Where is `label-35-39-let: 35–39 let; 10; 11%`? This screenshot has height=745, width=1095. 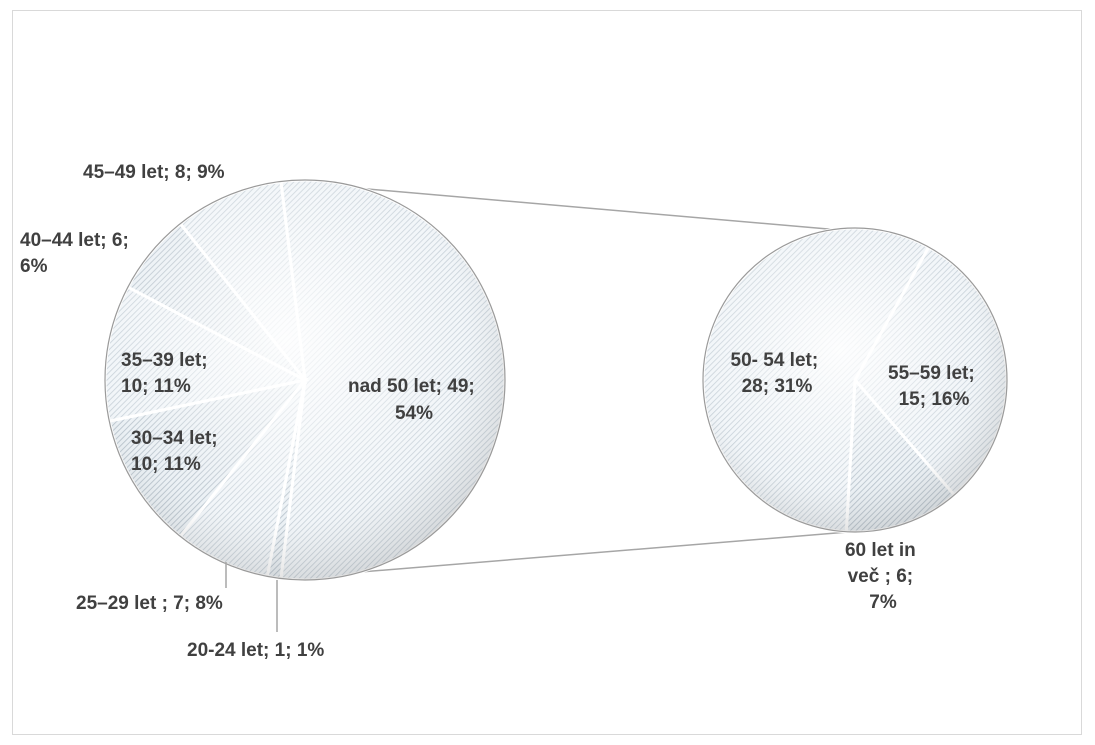
label-35-39-let: 35–39 let; 10; 11% is located at coordinates (167, 373).